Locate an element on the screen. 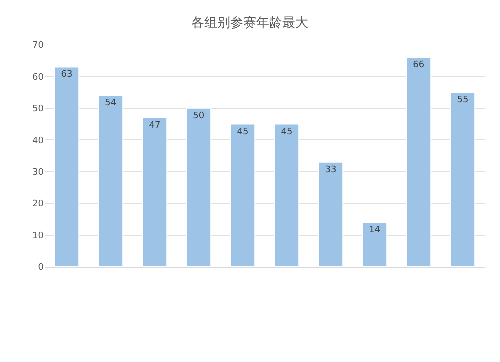 Image resolution: width=500 pixels, height=362 pixels. y-tick-label: 0 is located at coordinates (41, 268).